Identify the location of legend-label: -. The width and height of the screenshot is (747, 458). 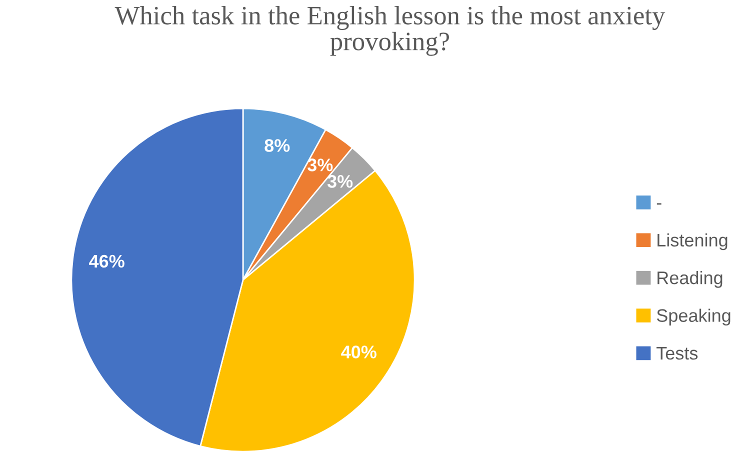
(659, 204).